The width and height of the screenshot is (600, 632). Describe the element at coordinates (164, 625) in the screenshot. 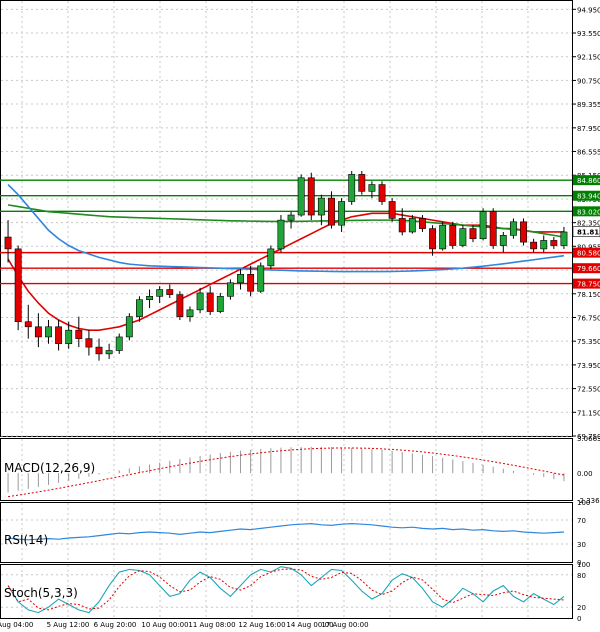

I see `x-tick-label: 10 Aug 00:00` at that location.